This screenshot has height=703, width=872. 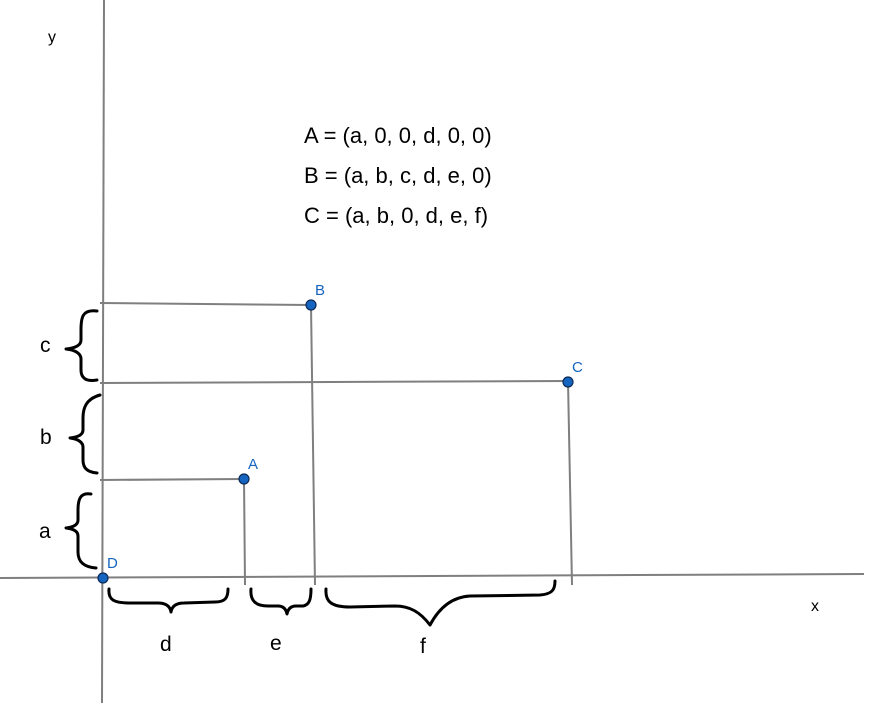 I want to click on point-c, so click(x=568, y=382).